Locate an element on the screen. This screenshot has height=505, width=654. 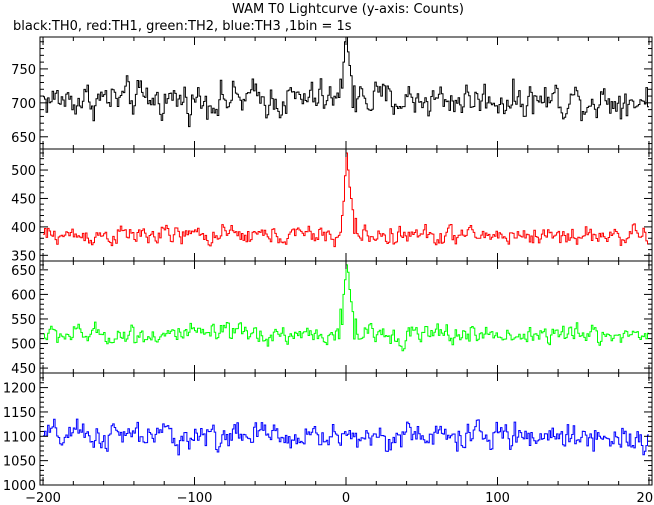
series-line-th3 is located at coordinates (346, 437).